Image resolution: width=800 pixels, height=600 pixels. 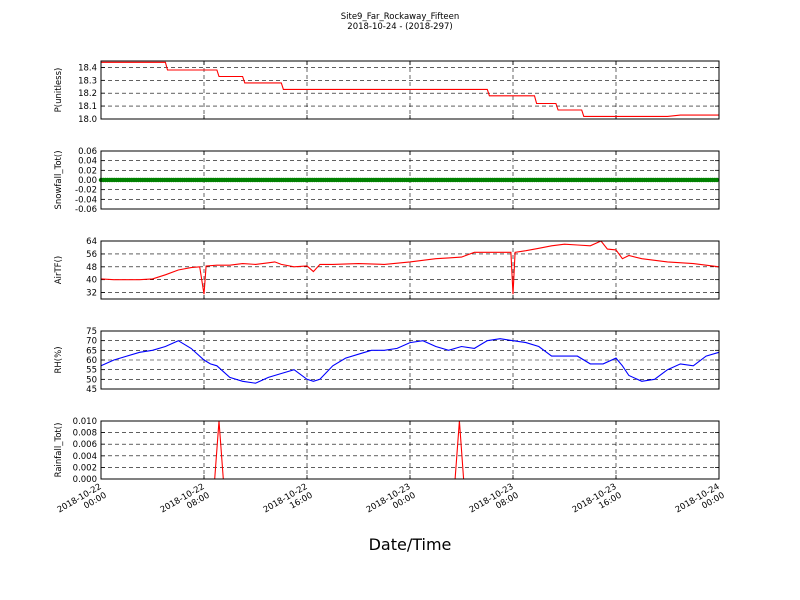 What do you see at coordinates (86, 210) in the screenshot?
I see `y-tick-label: -0.06` at bounding box center [86, 210].